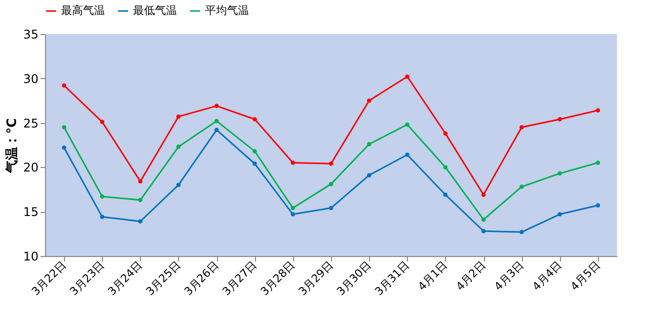 Image resolution: width=657 pixels, height=333 pixels. What do you see at coordinates (30, 257) in the screenshot?
I see `y-tick-label: 10` at bounding box center [30, 257].